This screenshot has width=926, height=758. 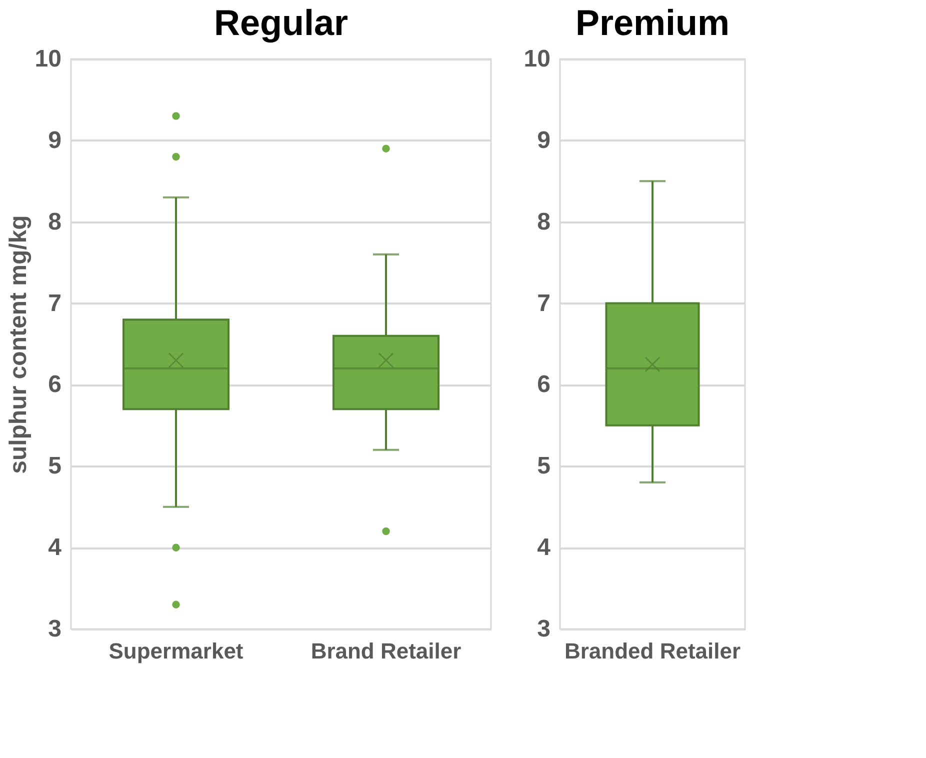 I want to click on y-axis-title: sulphur content mg/kg, so click(x=18, y=344).